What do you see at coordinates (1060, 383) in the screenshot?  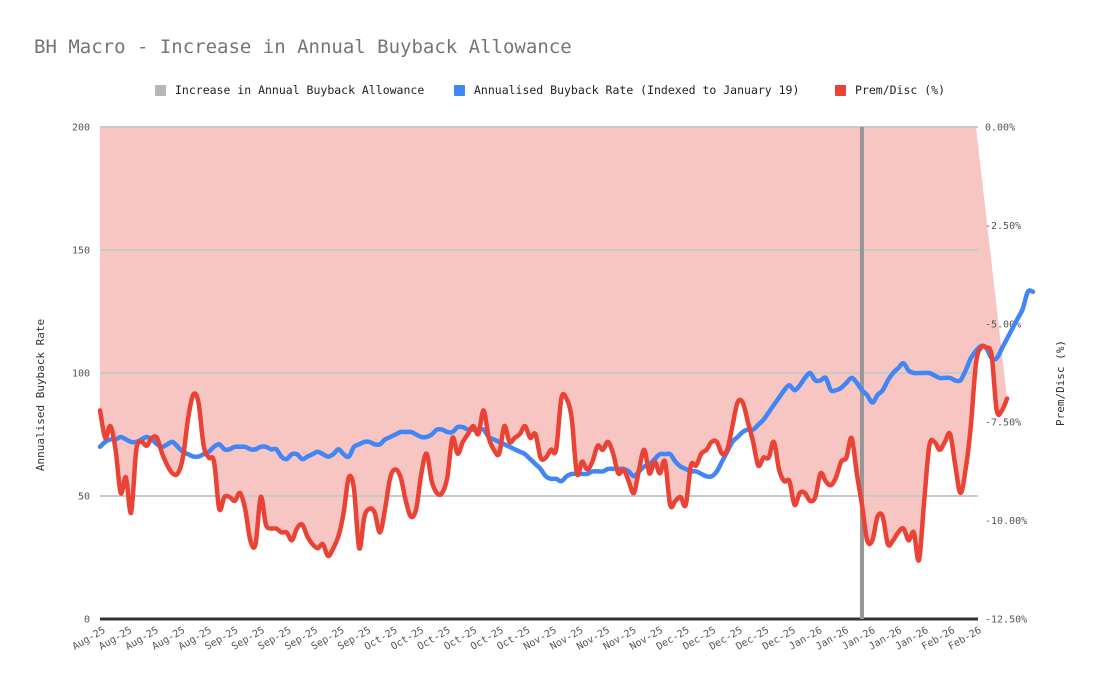 I see `y-axis-title-right: Prem/Disc (%)` at bounding box center [1060, 383].